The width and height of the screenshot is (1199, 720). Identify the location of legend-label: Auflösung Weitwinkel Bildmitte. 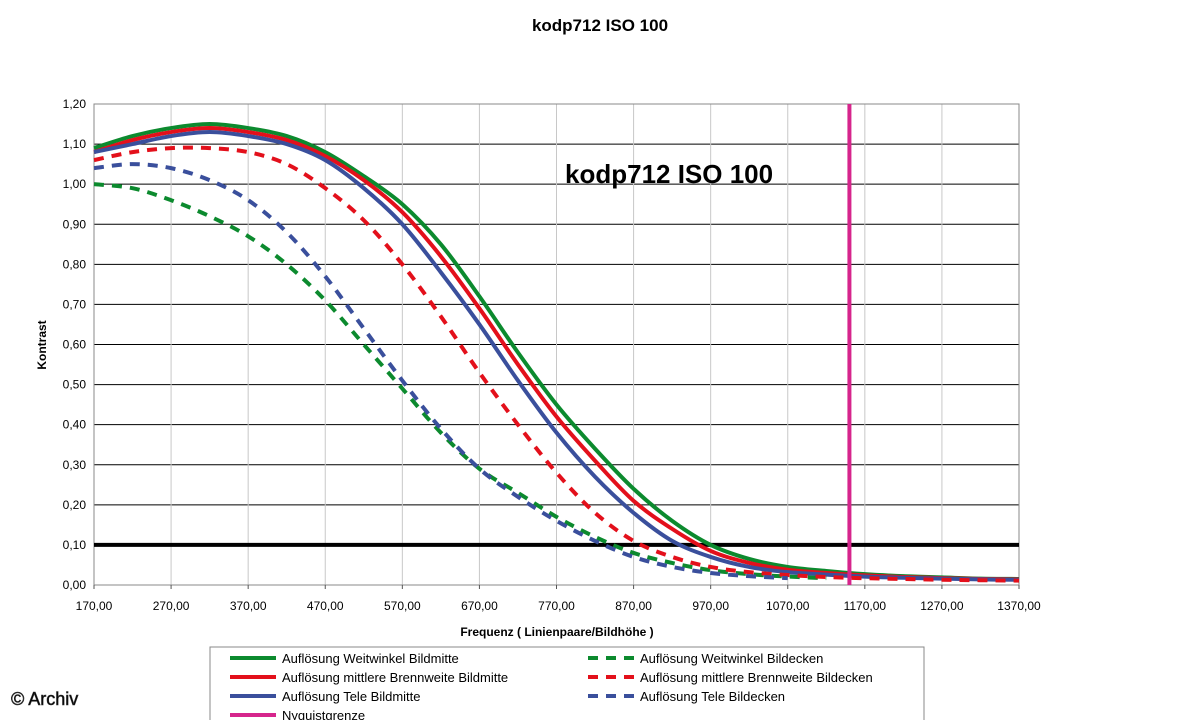
(370, 658).